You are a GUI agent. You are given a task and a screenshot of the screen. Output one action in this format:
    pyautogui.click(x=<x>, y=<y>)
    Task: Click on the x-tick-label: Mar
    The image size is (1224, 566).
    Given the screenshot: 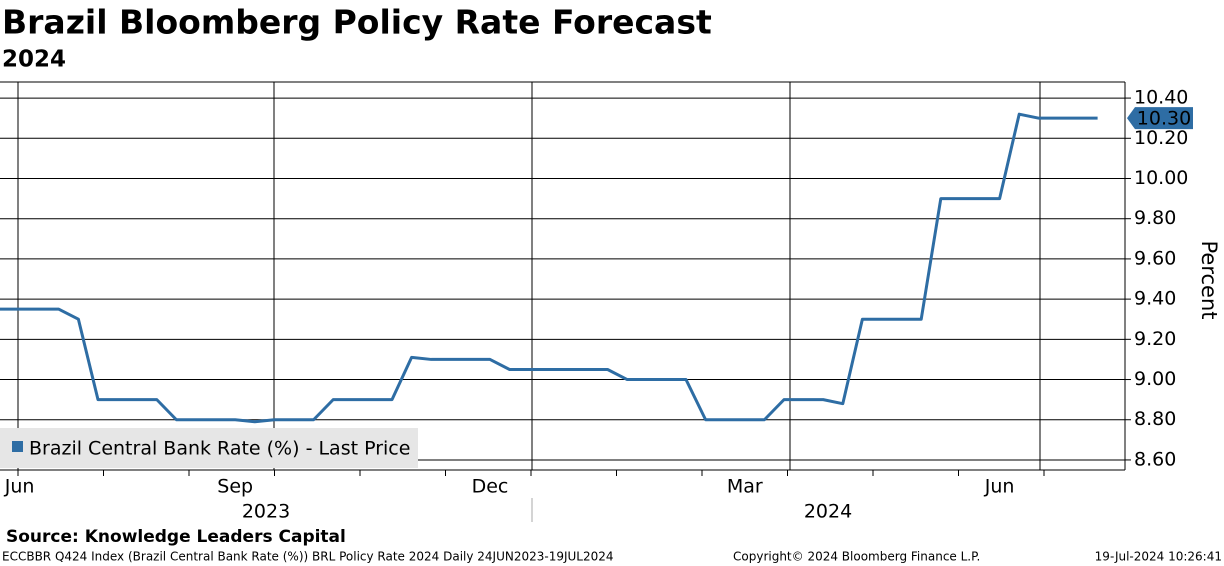 What is the action you would take?
    pyautogui.click(x=745, y=487)
    